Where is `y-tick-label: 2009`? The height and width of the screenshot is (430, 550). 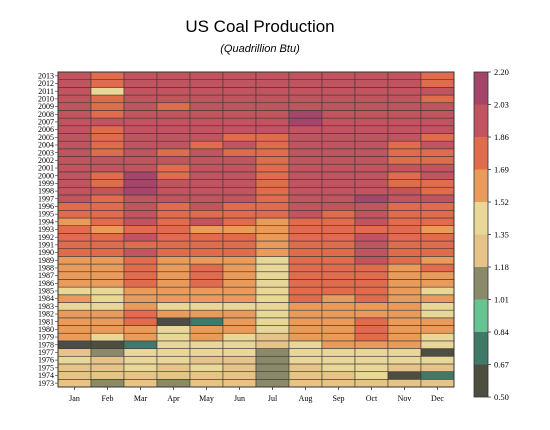
y-tick-label: 2009 is located at coordinates (46, 106).